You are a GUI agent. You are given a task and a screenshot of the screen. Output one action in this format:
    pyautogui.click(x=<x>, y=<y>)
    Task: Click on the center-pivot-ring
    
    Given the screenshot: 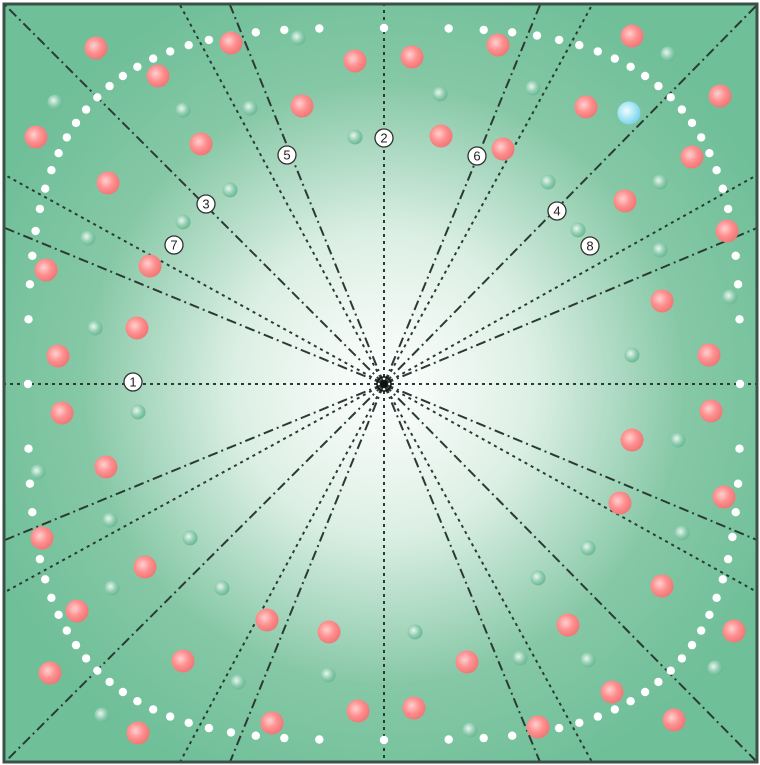 What is the action you would take?
    pyautogui.click(x=384, y=384)
    